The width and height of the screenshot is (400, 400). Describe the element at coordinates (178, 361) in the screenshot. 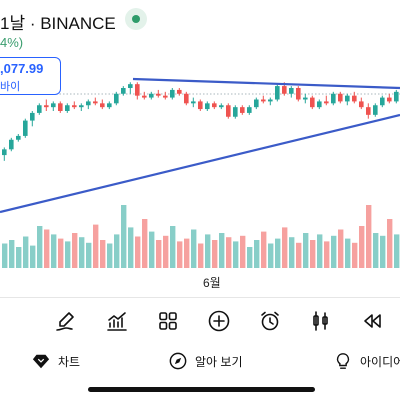

I see `compass-icon` at that location.